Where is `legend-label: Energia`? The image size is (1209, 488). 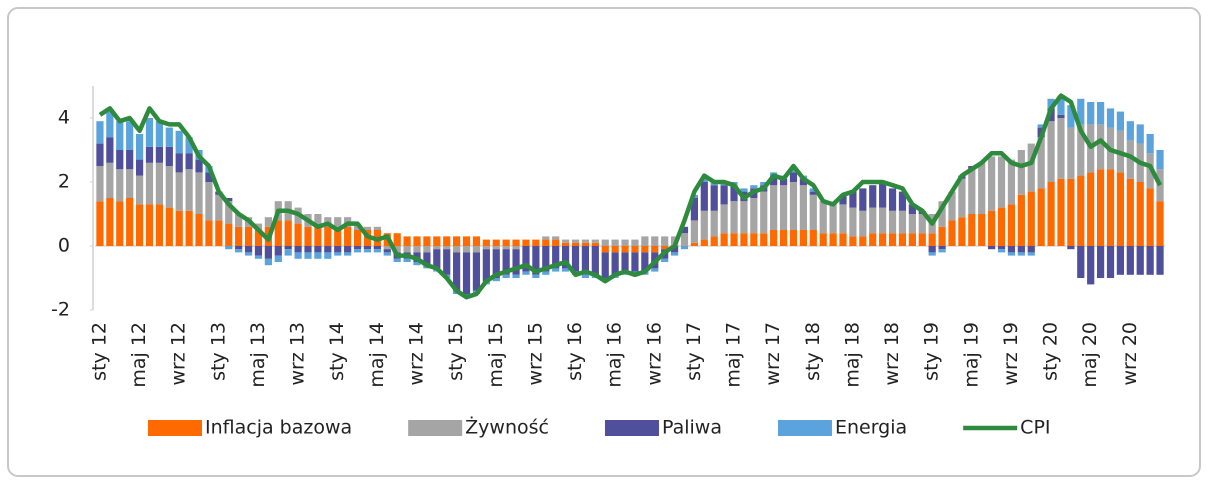
legend-label: Energia is located at coordinates (871, 428).